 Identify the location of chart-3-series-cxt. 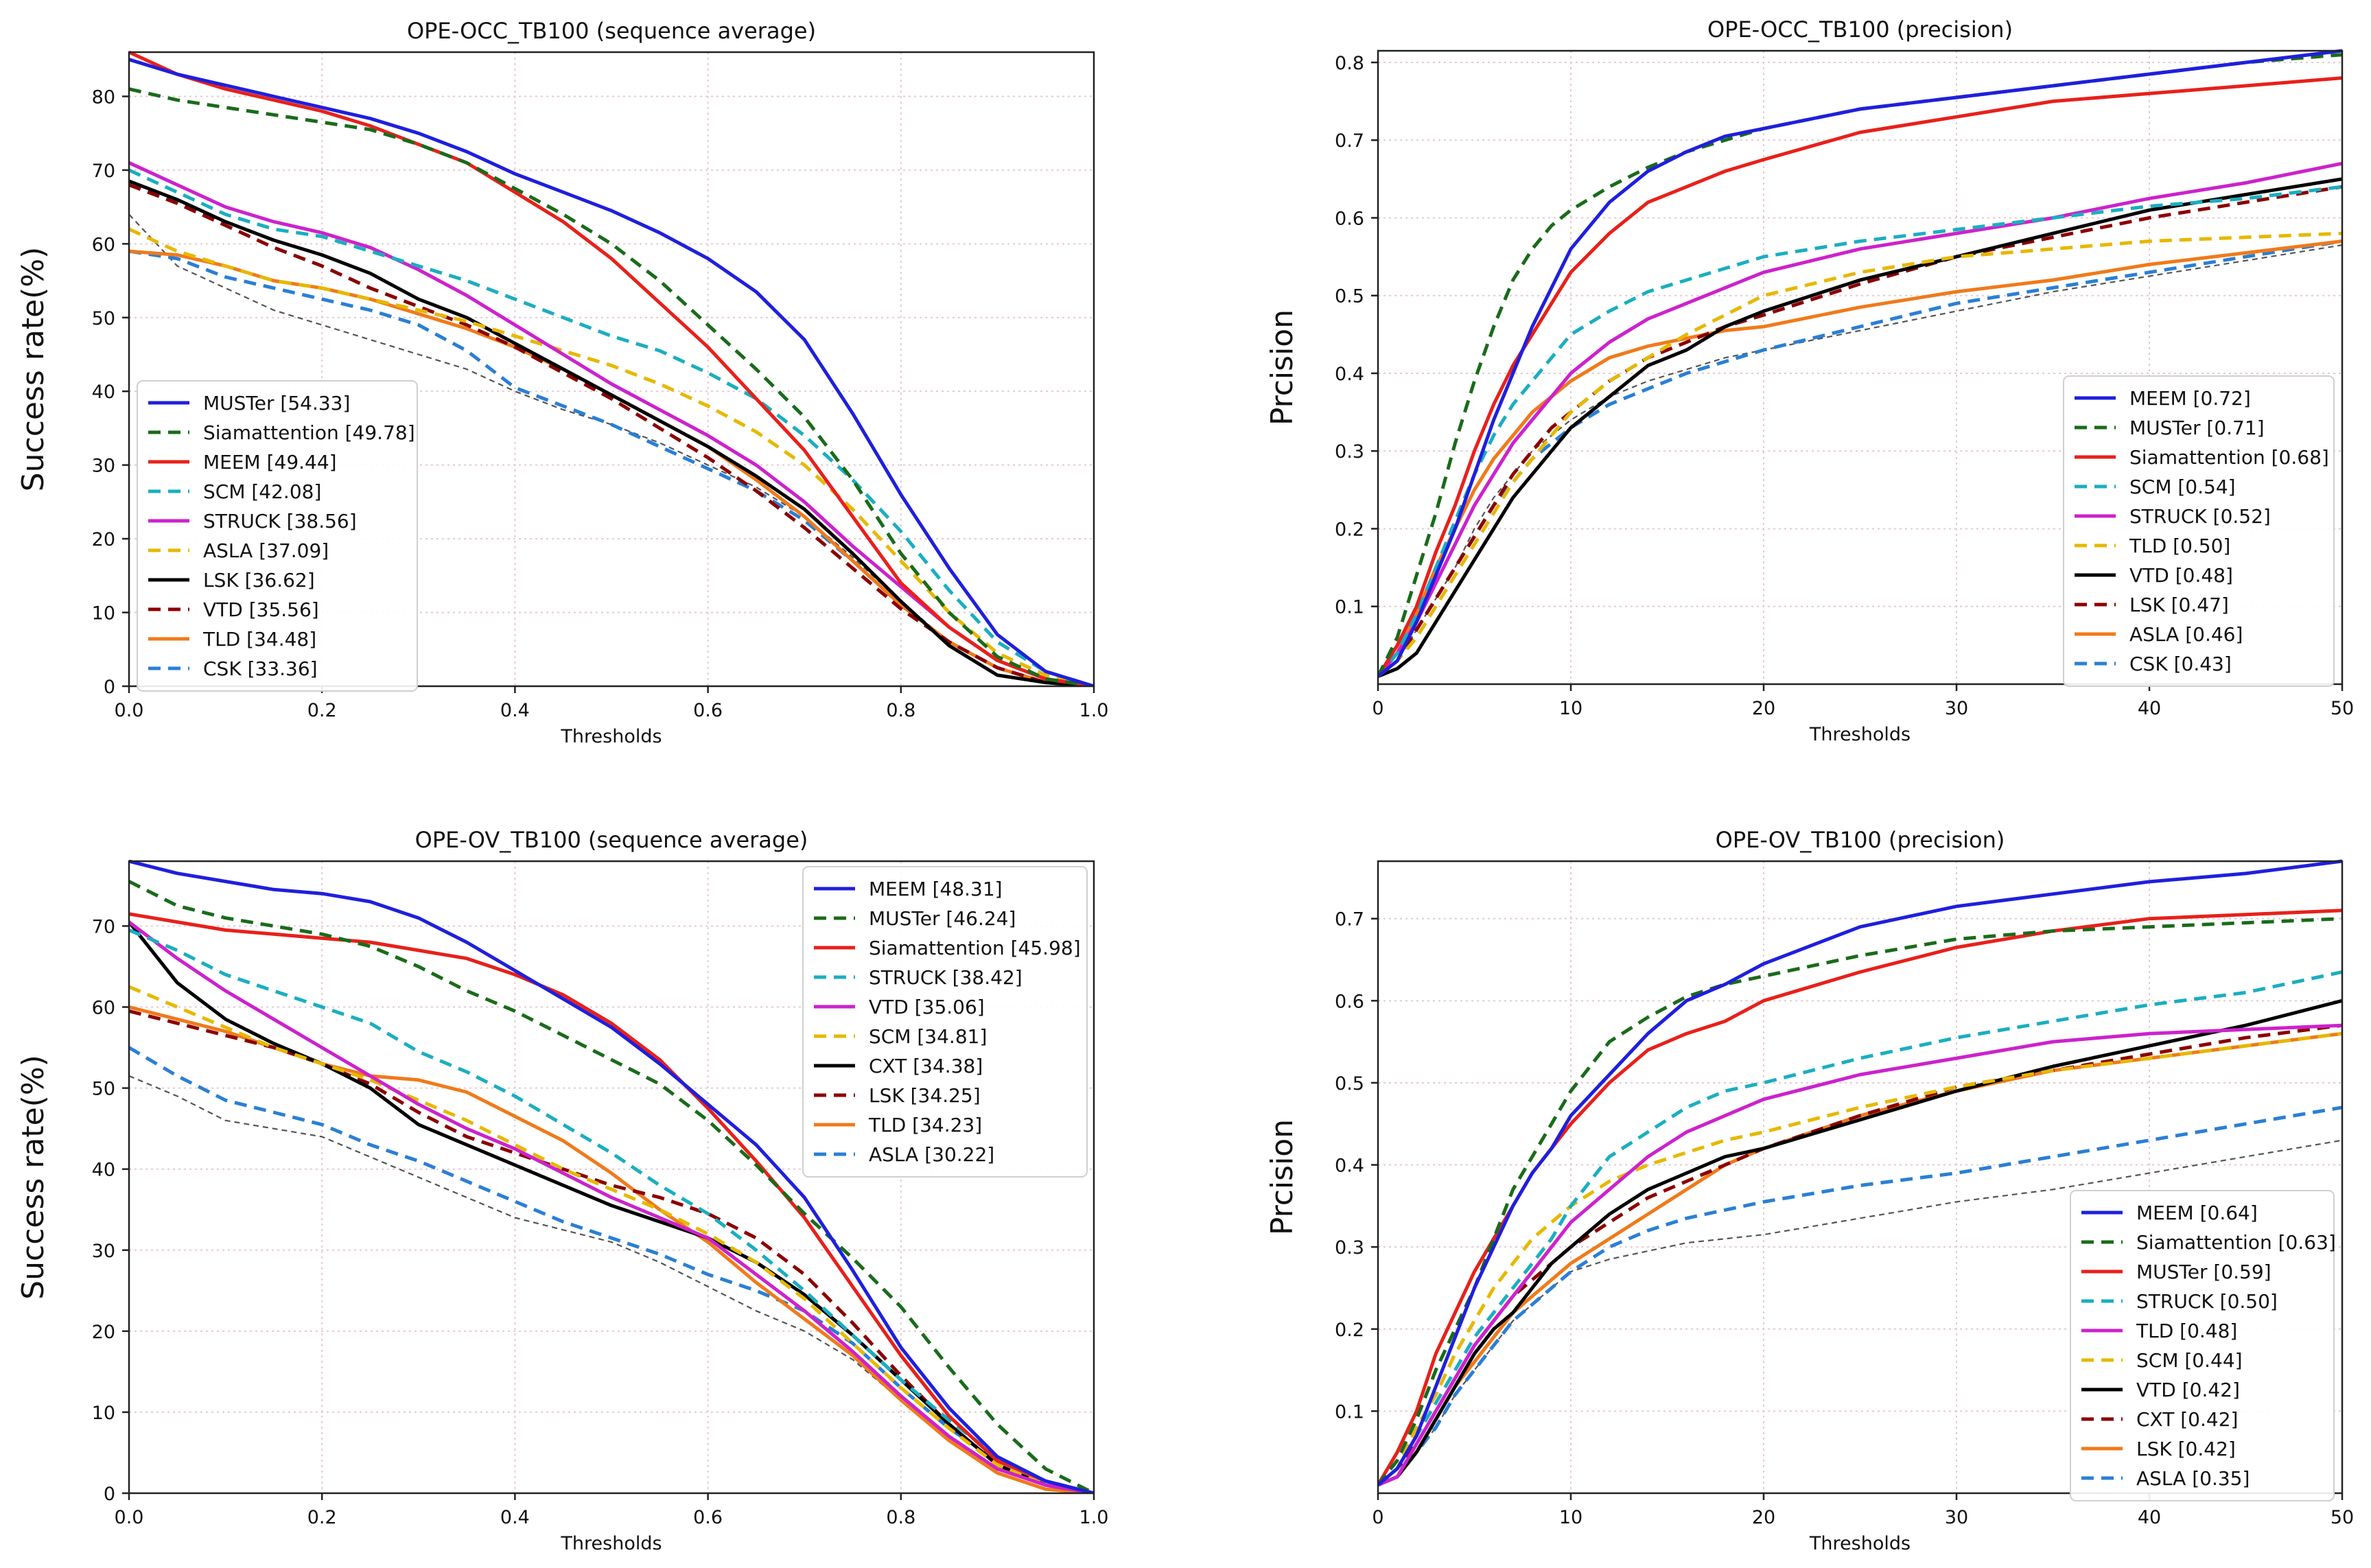
(611, 1207).